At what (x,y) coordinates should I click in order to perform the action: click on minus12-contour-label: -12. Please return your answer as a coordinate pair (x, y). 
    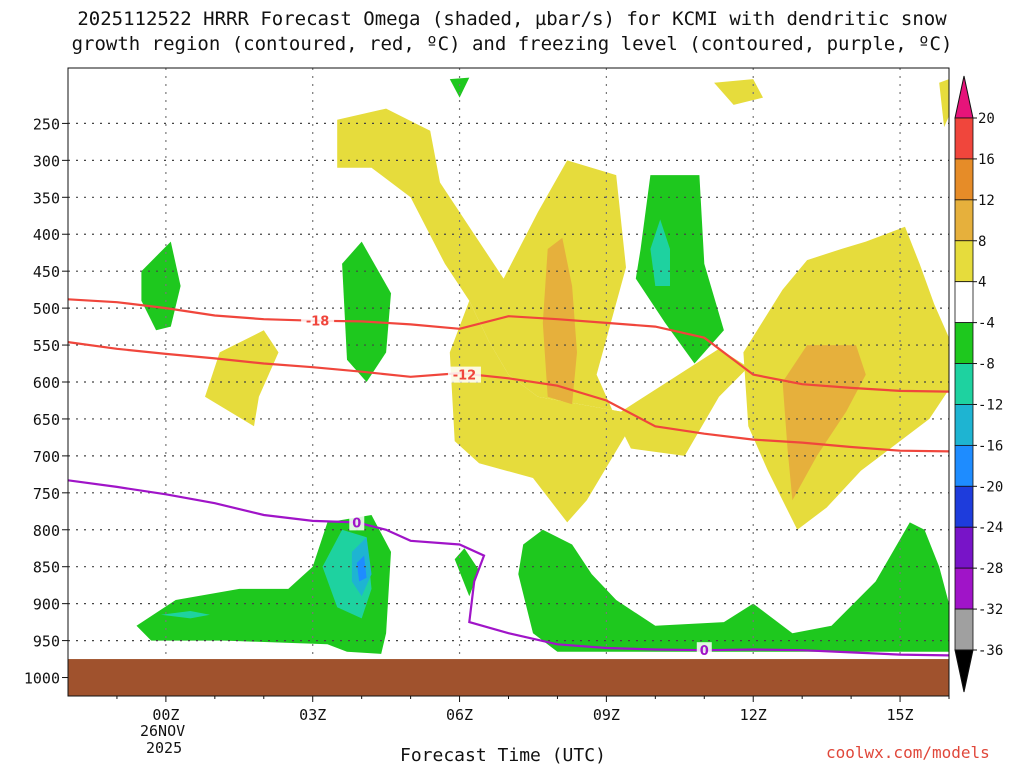
    Looking at the image, I should click on (465, 376).